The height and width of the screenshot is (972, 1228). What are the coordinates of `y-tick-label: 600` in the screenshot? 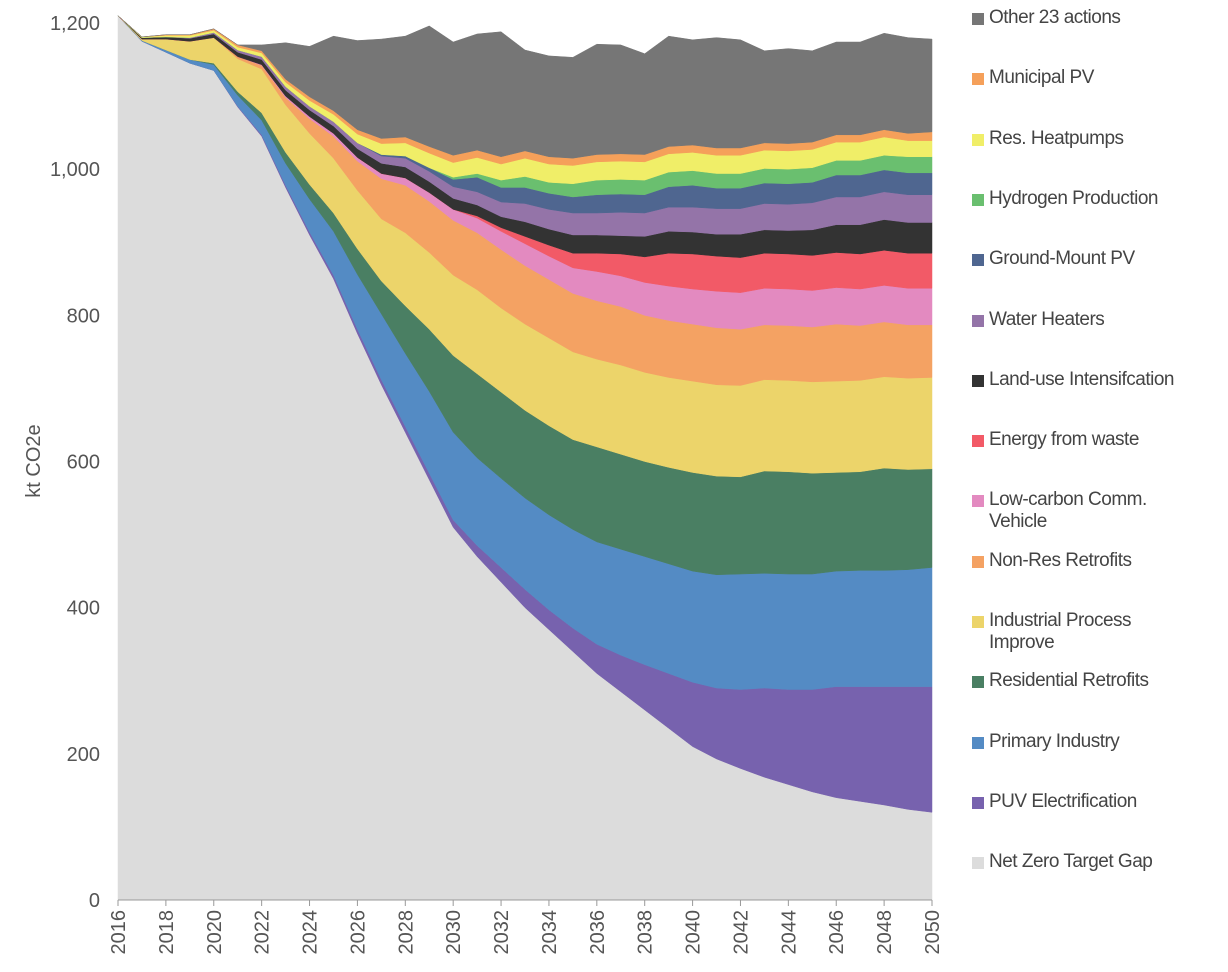 It's located at (83, 463).